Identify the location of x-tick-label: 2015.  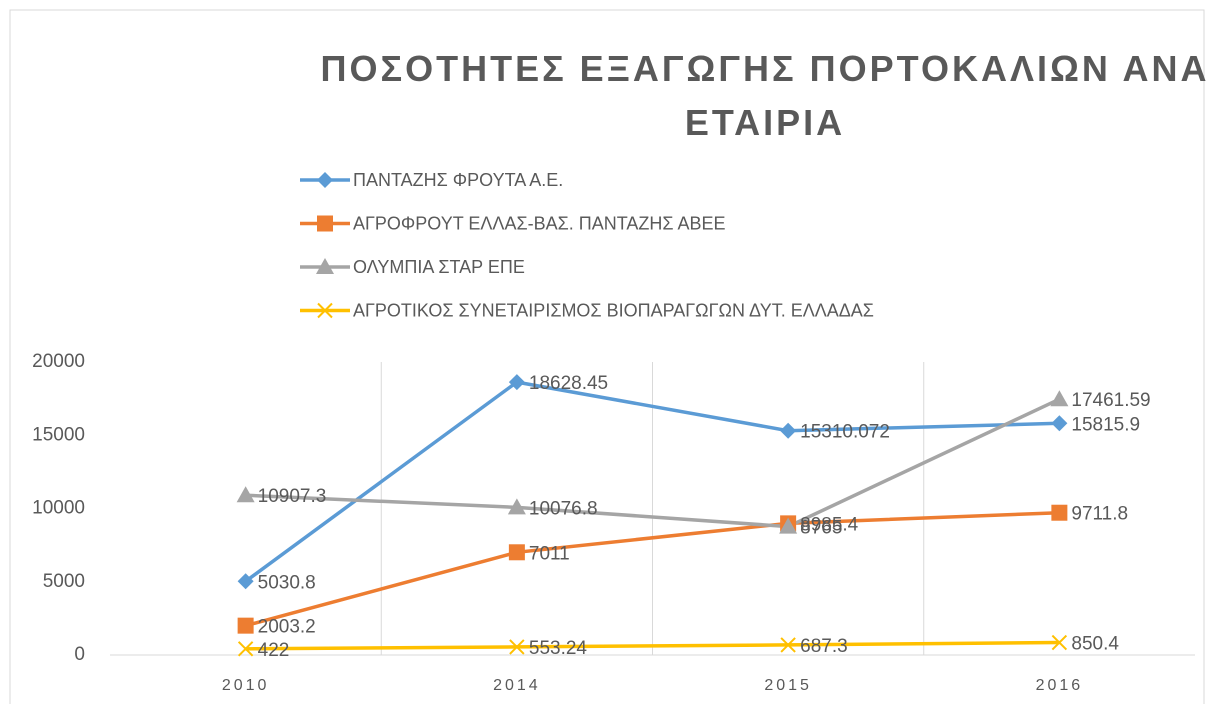
(788, 685).